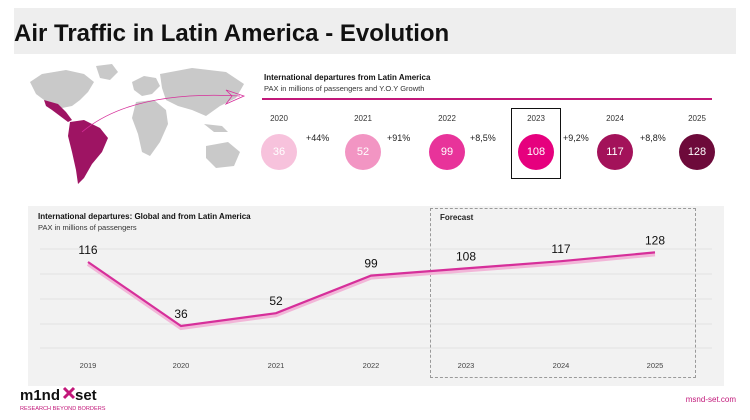  I want to click on year-label: 2025, so click(697, 118).